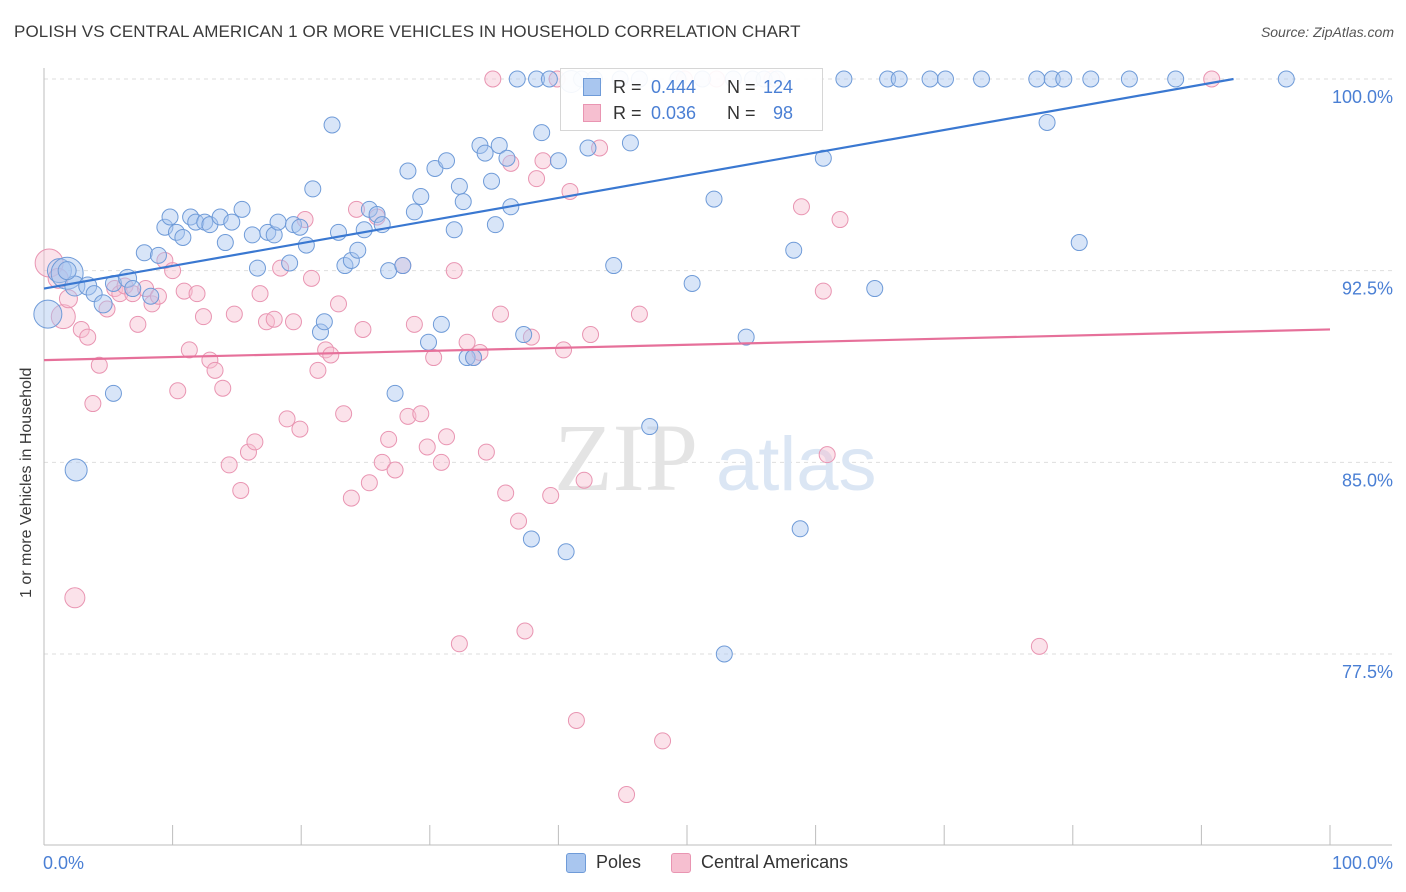 This screenshot has height=892, width=1406. I want to click on legend-n-label: N =, so click(741, 86).